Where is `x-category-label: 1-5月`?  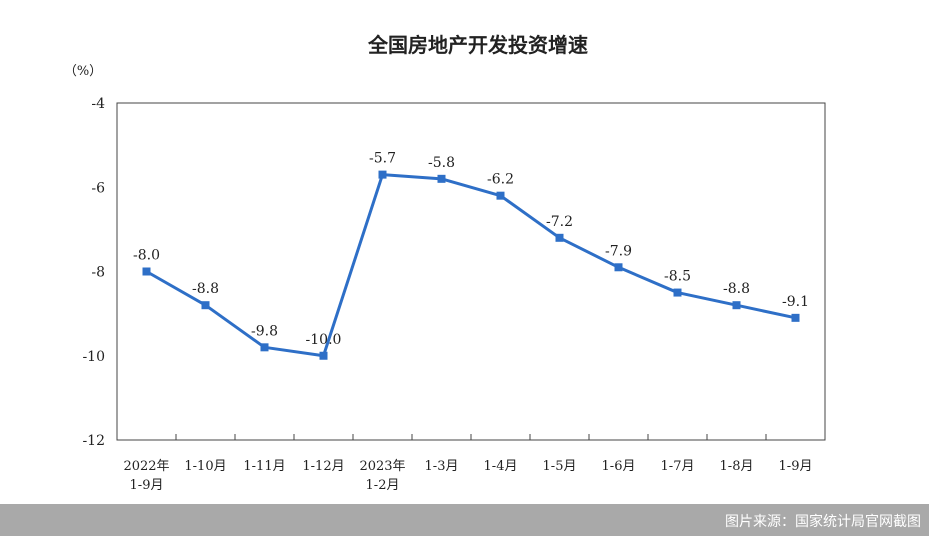
x-category-label: 1-5月 is located at coordinates (560, 466).